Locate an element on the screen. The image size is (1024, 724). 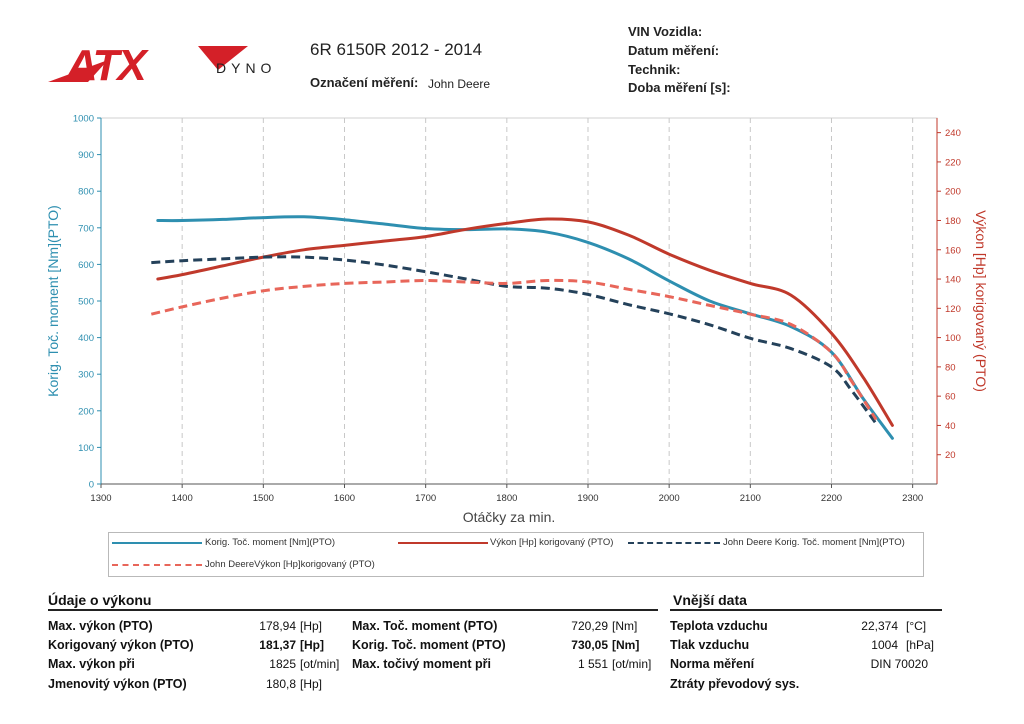
y-left-tick-label: 1000 is located at coordinates (83, 119).